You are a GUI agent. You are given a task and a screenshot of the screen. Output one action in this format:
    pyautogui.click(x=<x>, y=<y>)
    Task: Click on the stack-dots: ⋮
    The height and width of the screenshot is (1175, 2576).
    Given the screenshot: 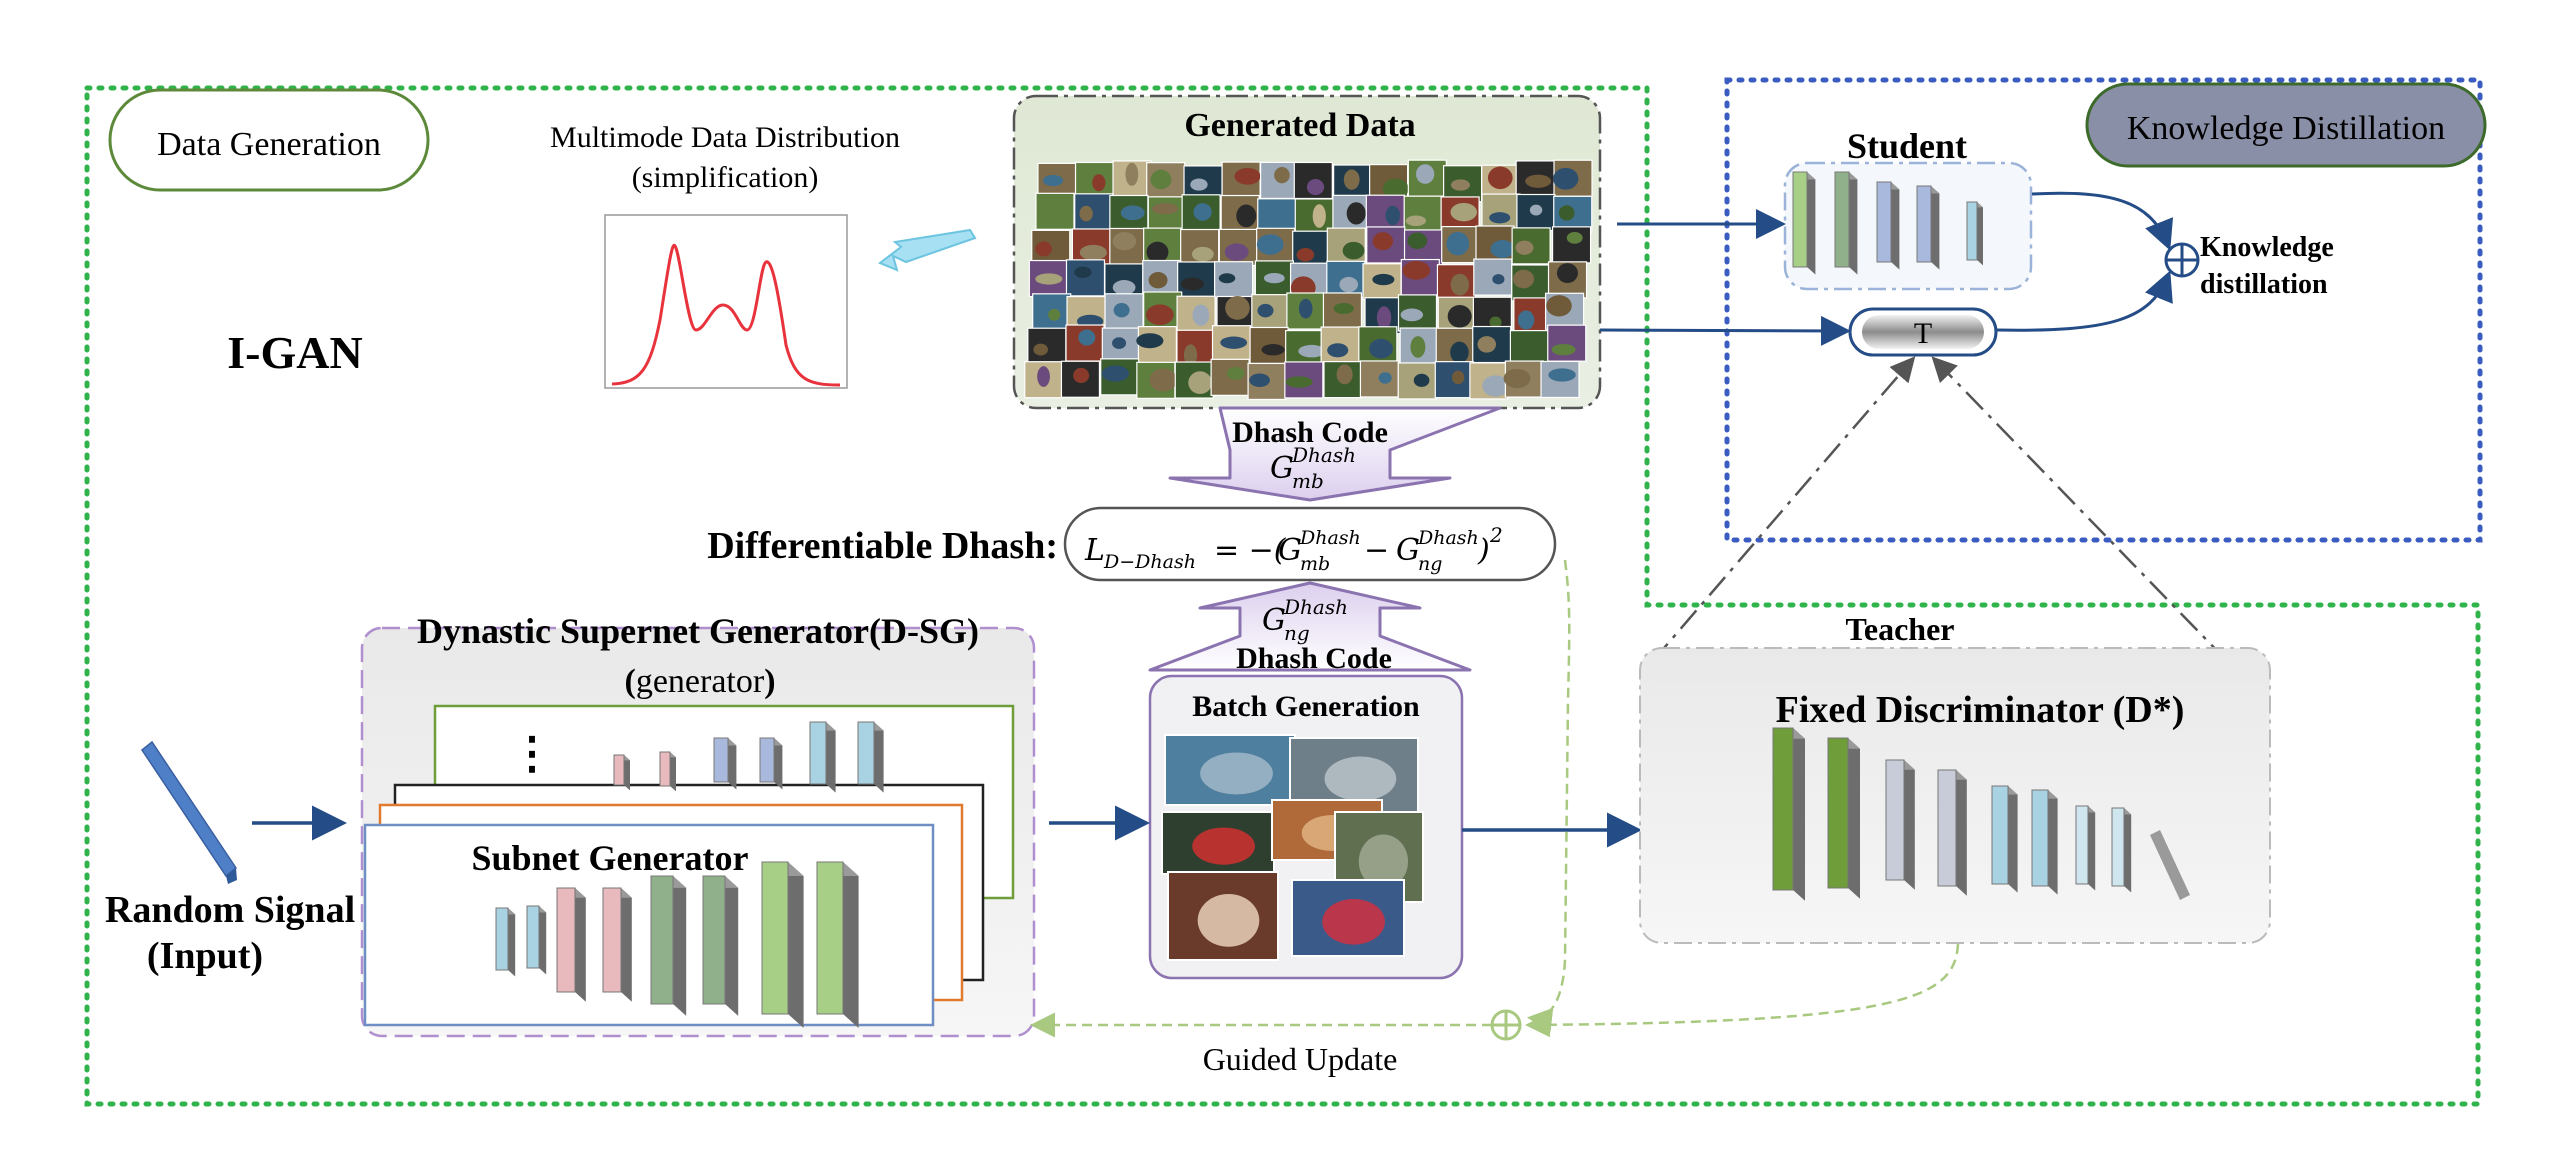 What is the action you would take?
    pyautogui.click(x=532, y=753)
    